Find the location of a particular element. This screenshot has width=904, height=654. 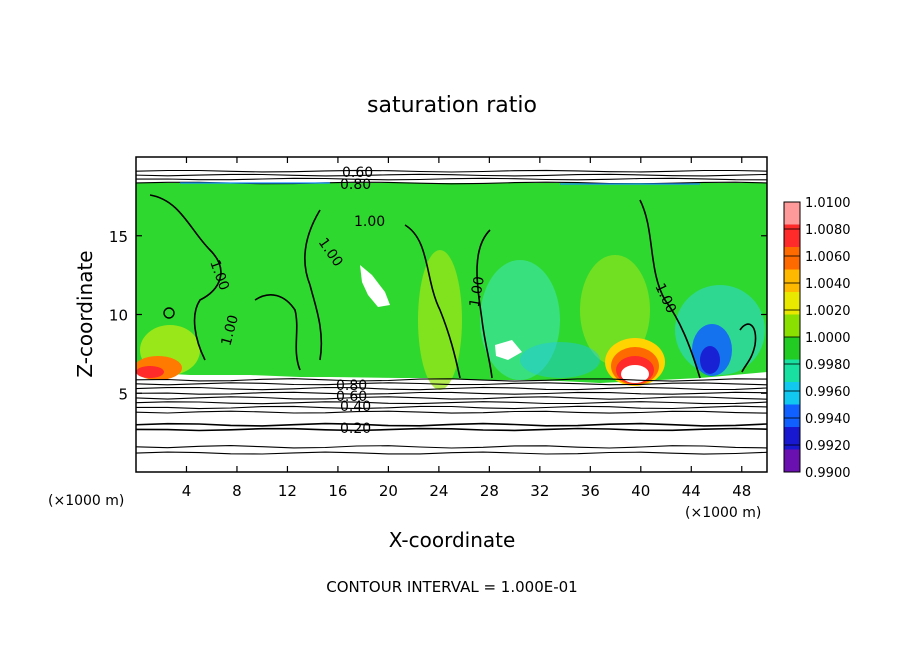

y-axis-label: Z-coordinate is located at coordinates (85, 313).